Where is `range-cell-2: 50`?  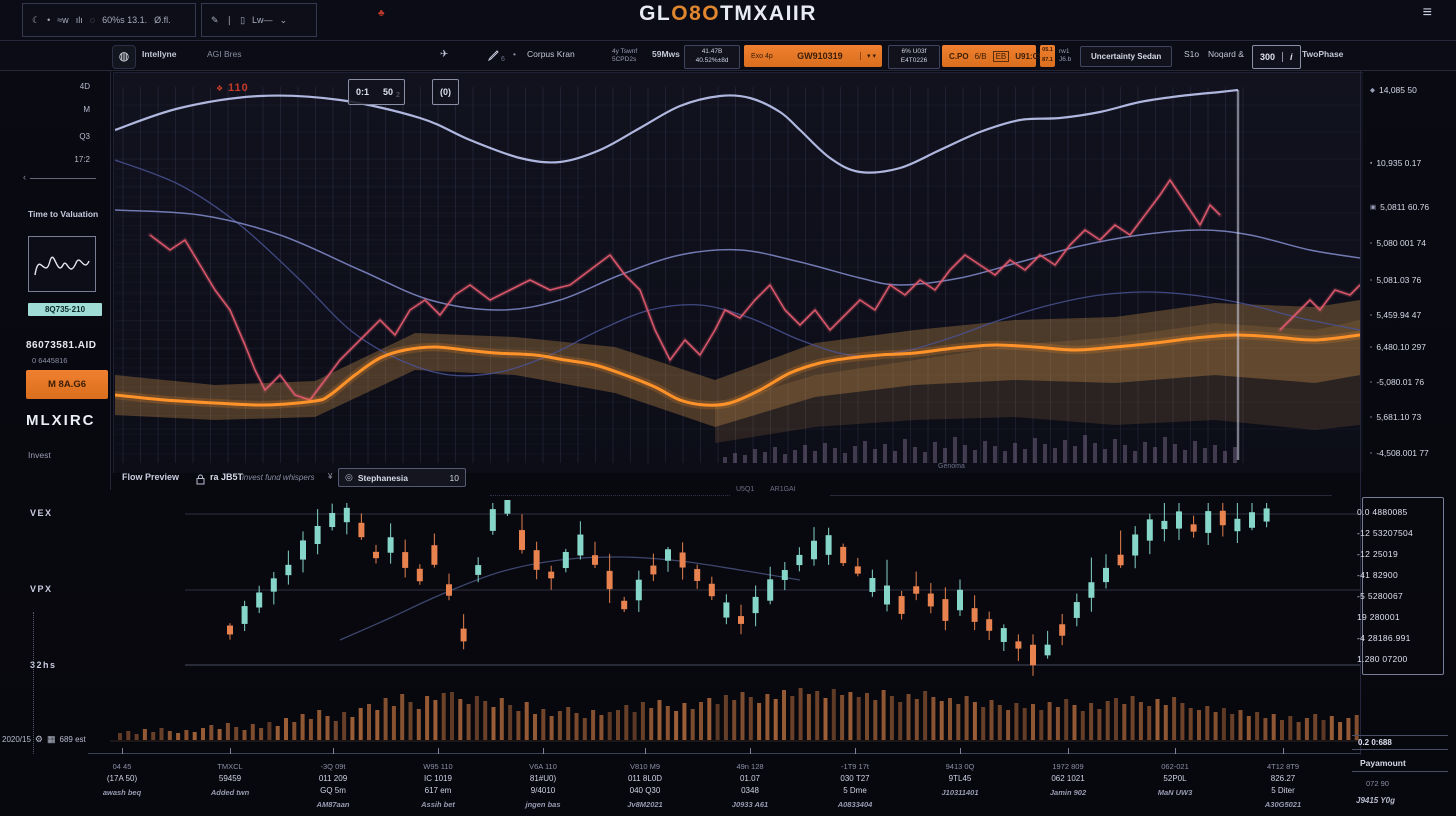 range-cell-2: 50 is located at coordinates (388, 92).